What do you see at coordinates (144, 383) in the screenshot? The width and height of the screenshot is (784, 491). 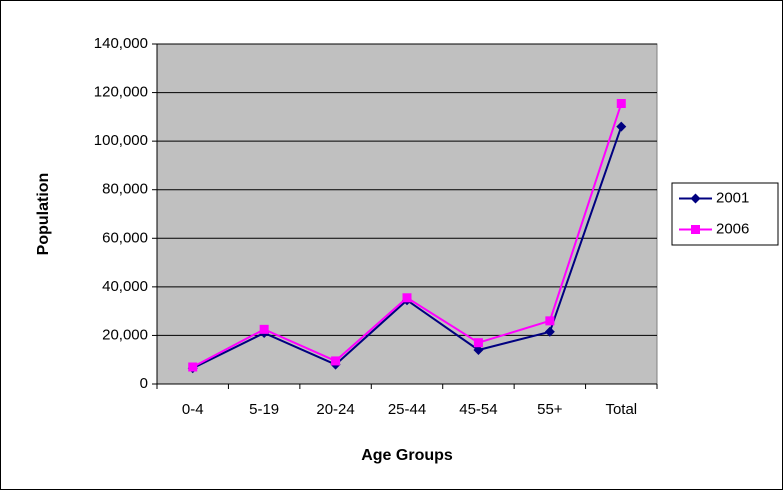 I see `y-tick-label: 0` at bounding box center [144, 383].